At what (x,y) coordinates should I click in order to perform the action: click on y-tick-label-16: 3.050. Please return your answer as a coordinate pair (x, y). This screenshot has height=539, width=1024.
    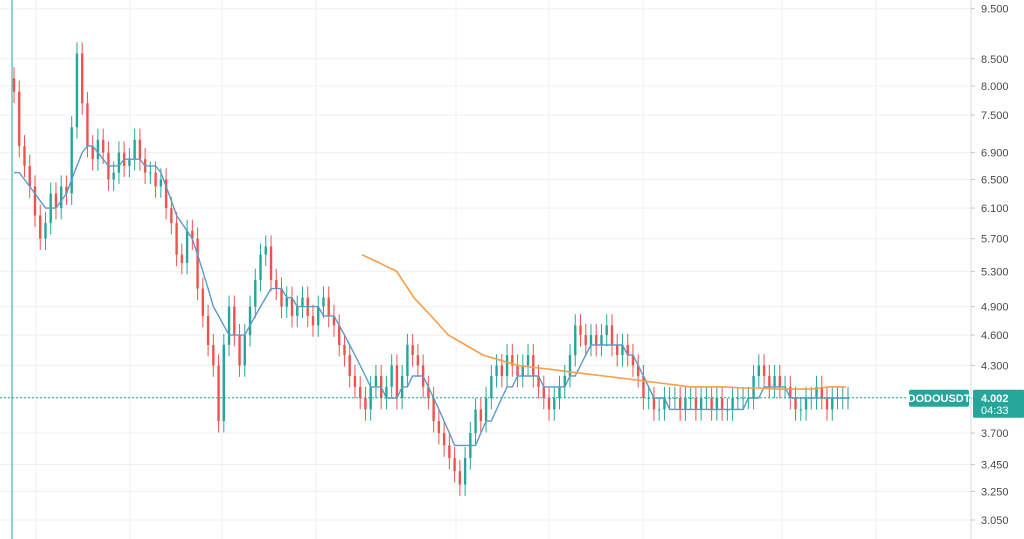
    Looking at the image, I should click on (995, 521).